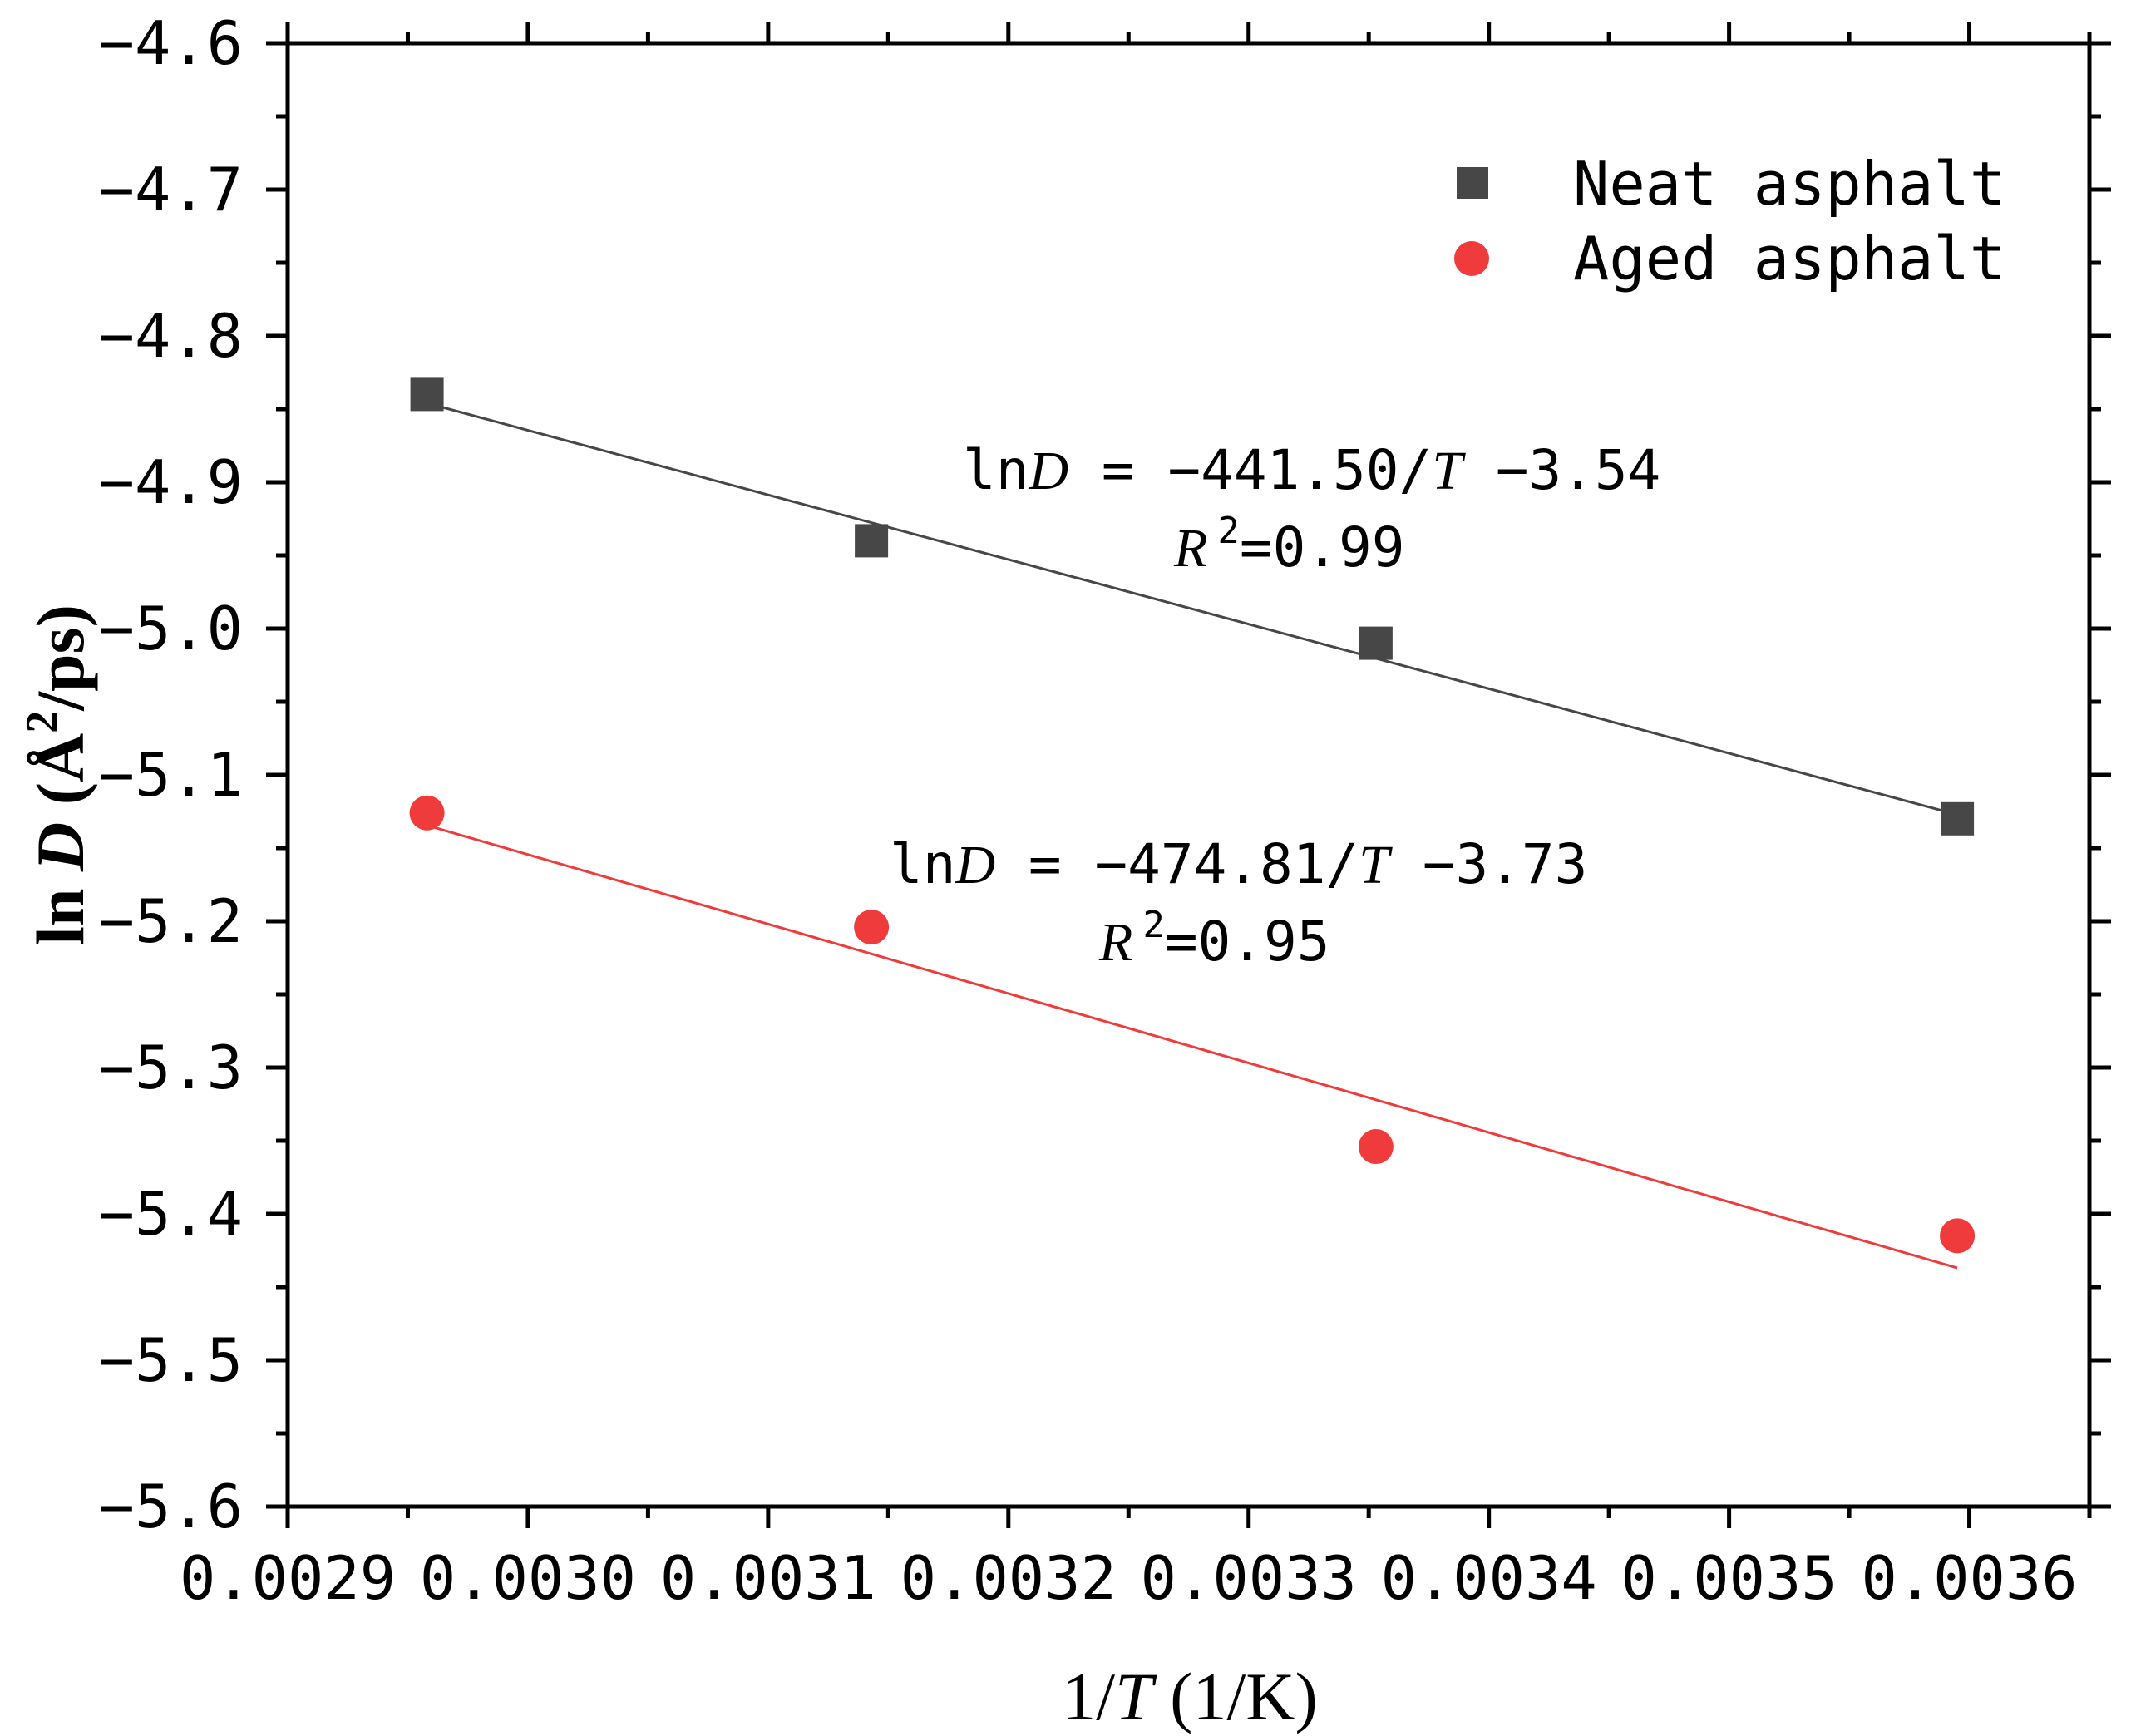  I want to click on x-tick-label: 0.0035, so click(1729, 1578).